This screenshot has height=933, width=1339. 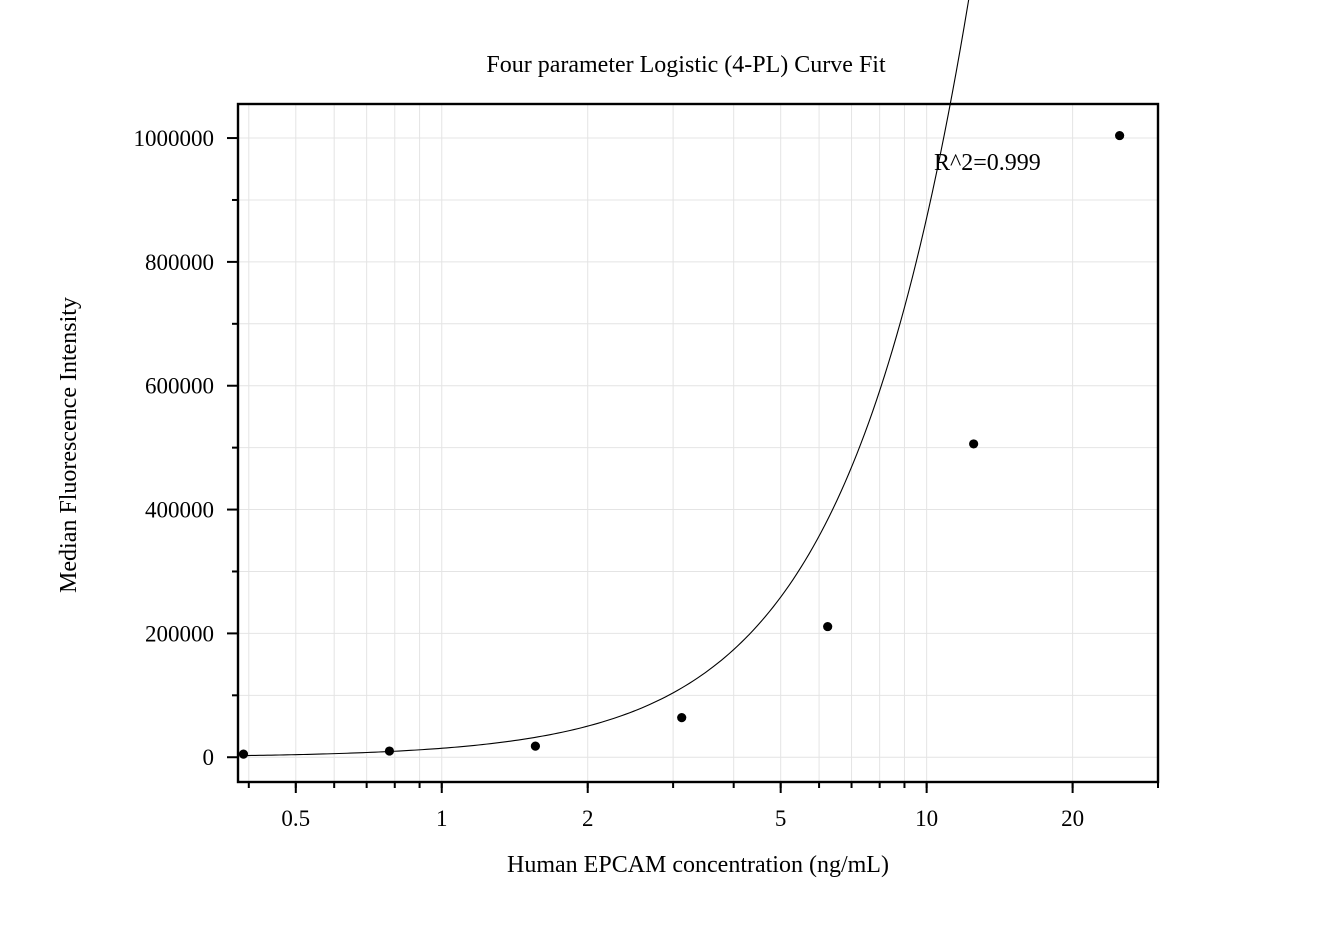 What do you see at coordinates (588, 818) in the screenshot?
I see `x-tick-label: 2` at bounding box center [588, 818].